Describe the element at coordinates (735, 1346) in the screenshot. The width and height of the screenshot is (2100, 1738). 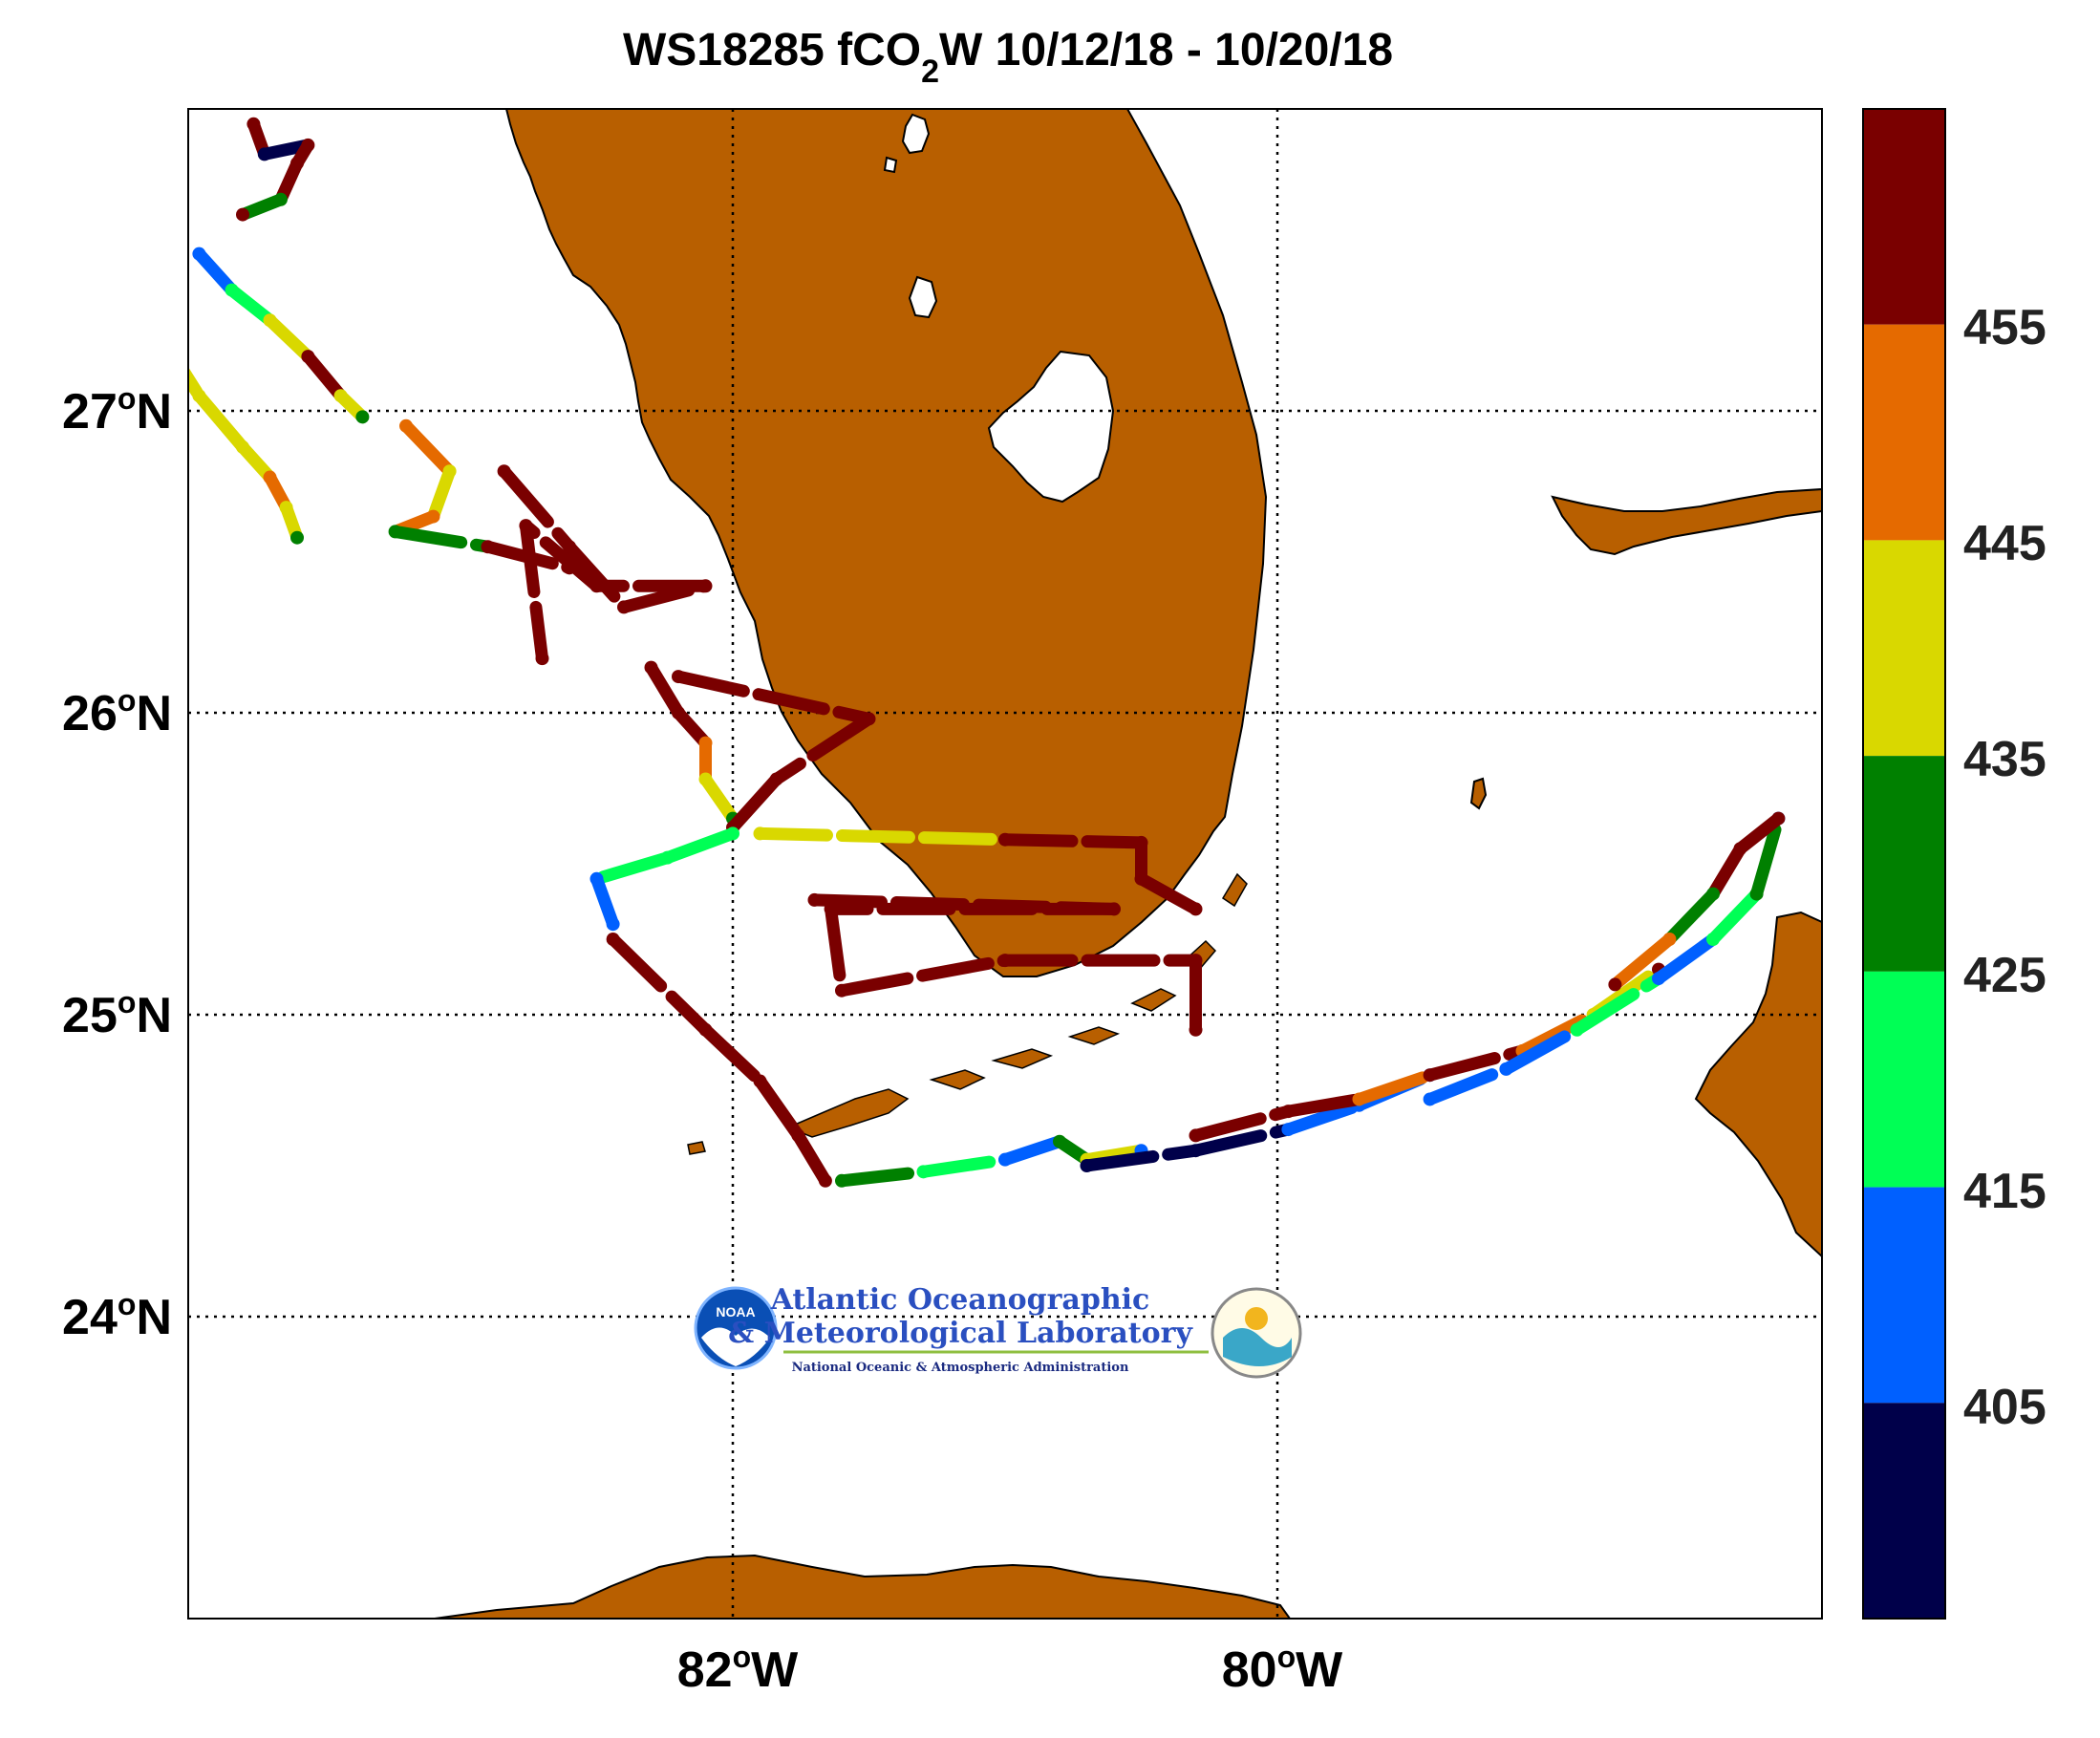
I see `noaa-bird-icon` at that location.